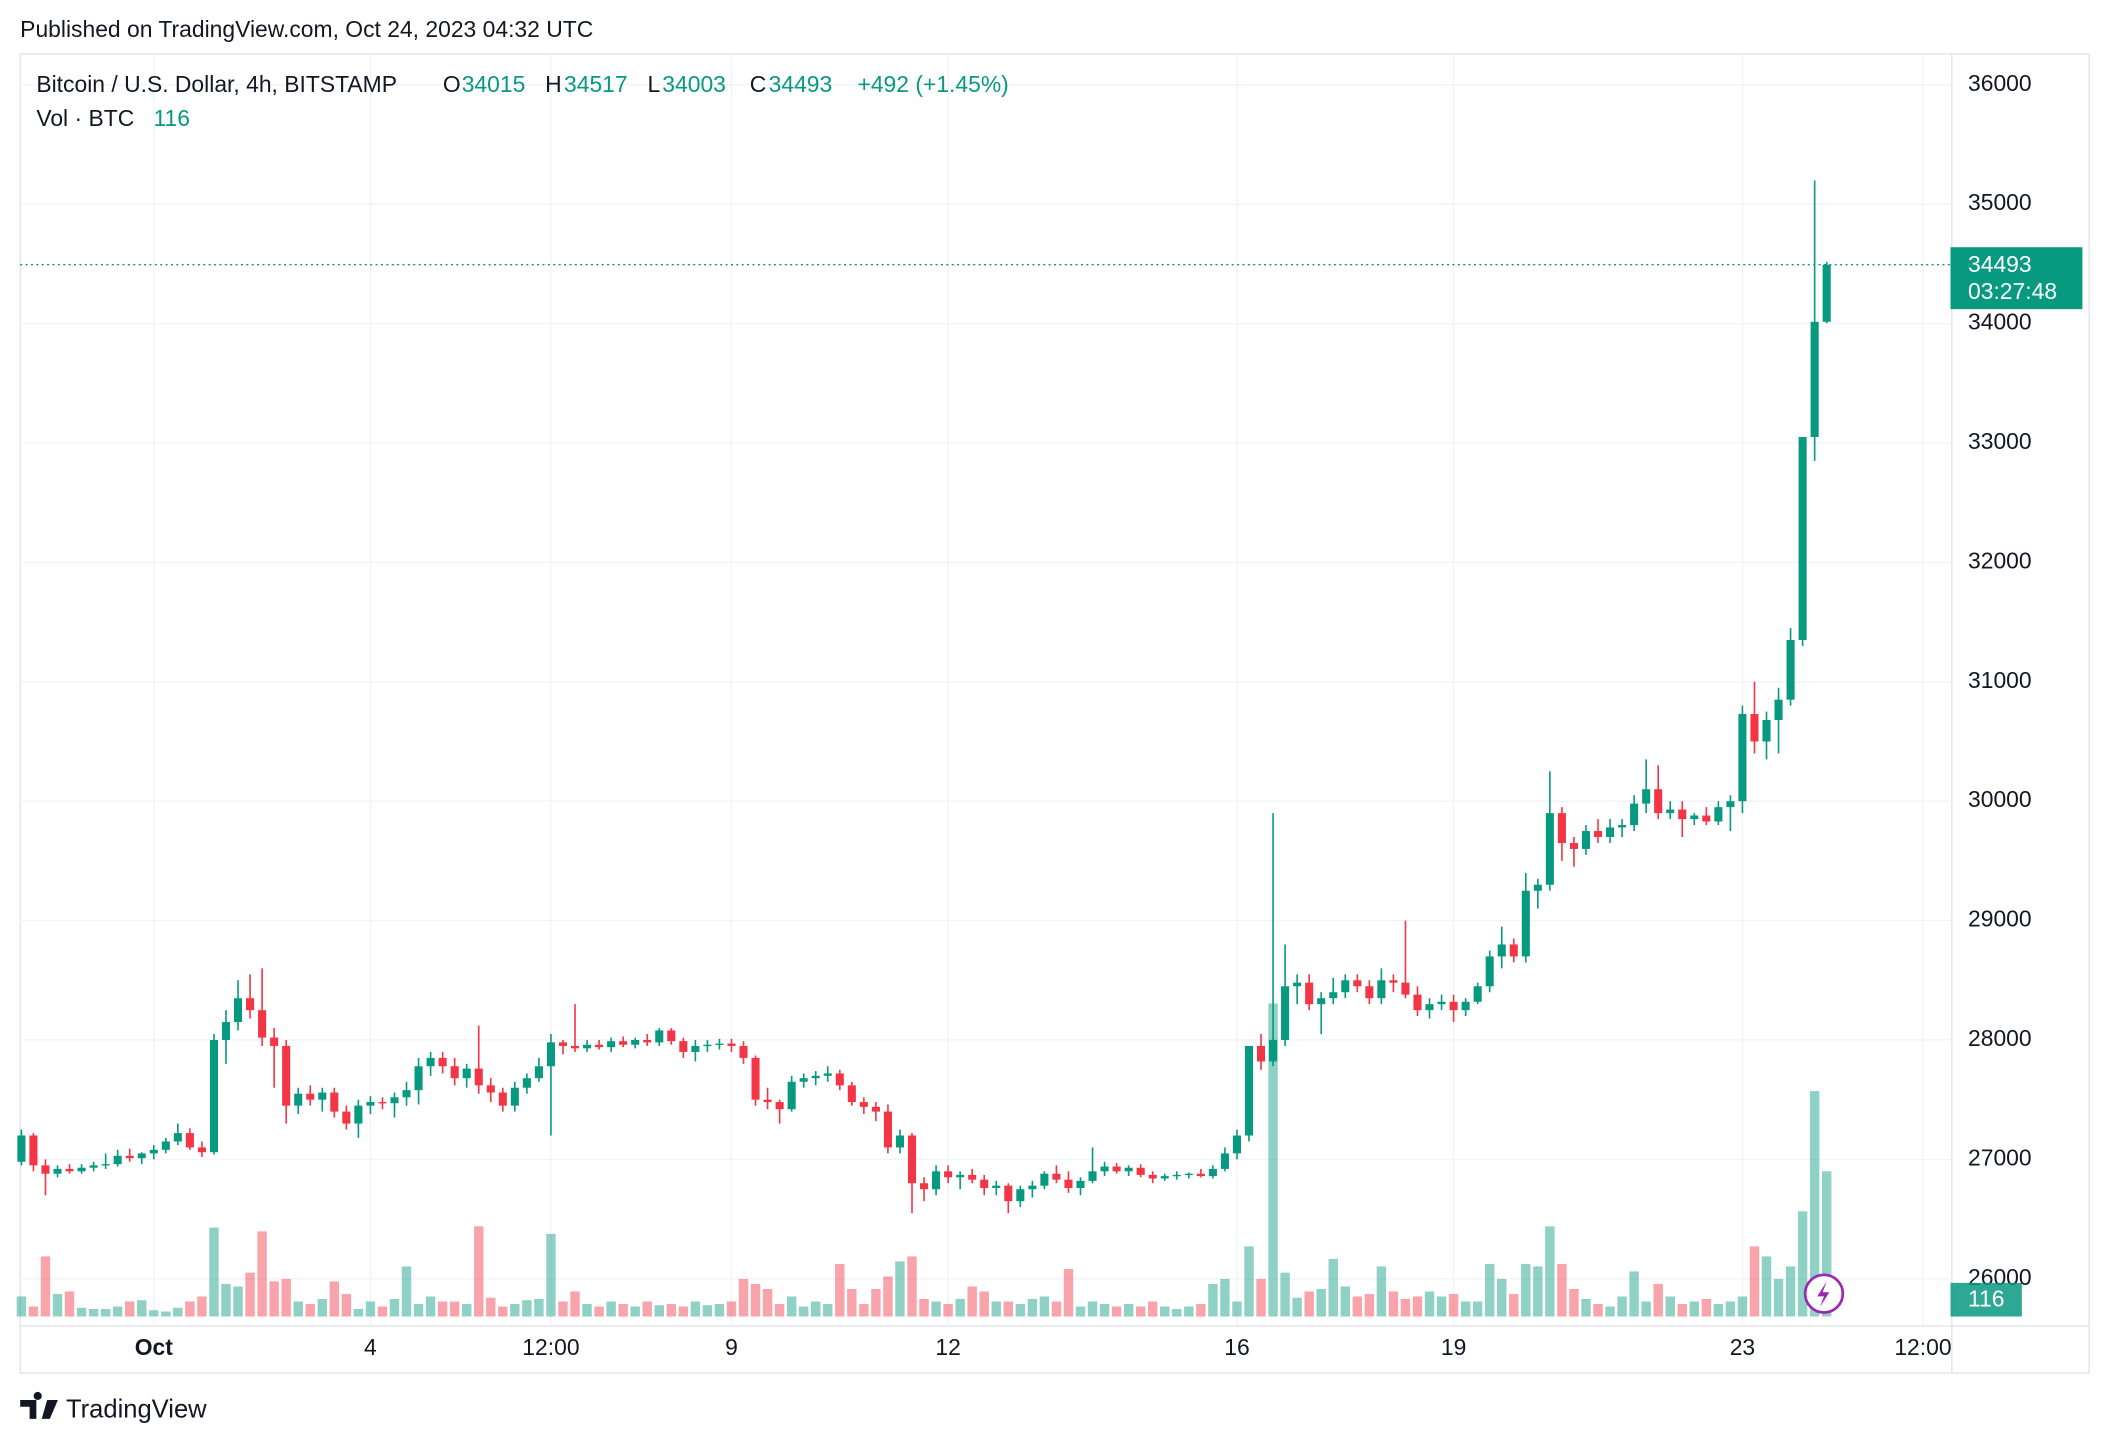 Image resolution: width=2108 pixels, height=1442 pixels. What do you see at coordinates (731, 1347) in the screenshot?
I see `x-tick-label: 9` at bounding box center [731, 1347].